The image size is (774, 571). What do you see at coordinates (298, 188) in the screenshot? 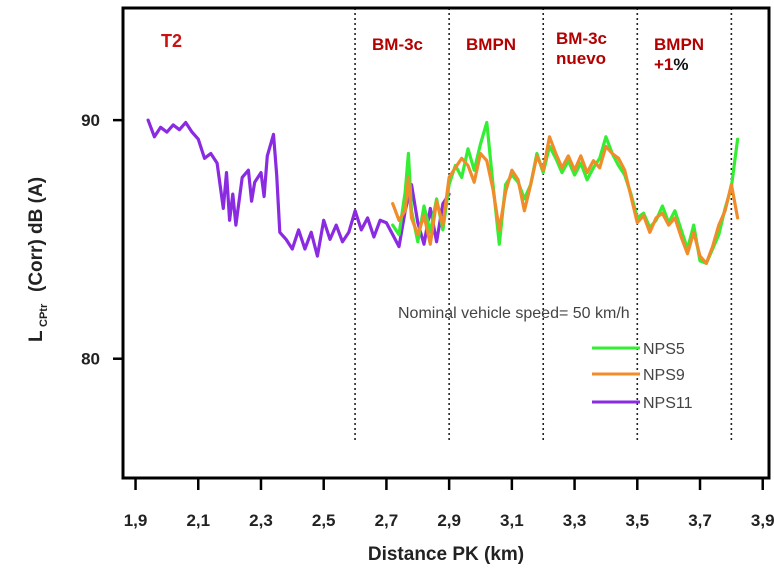
I see `series-line-nps11` at bounding box center [298, 188].